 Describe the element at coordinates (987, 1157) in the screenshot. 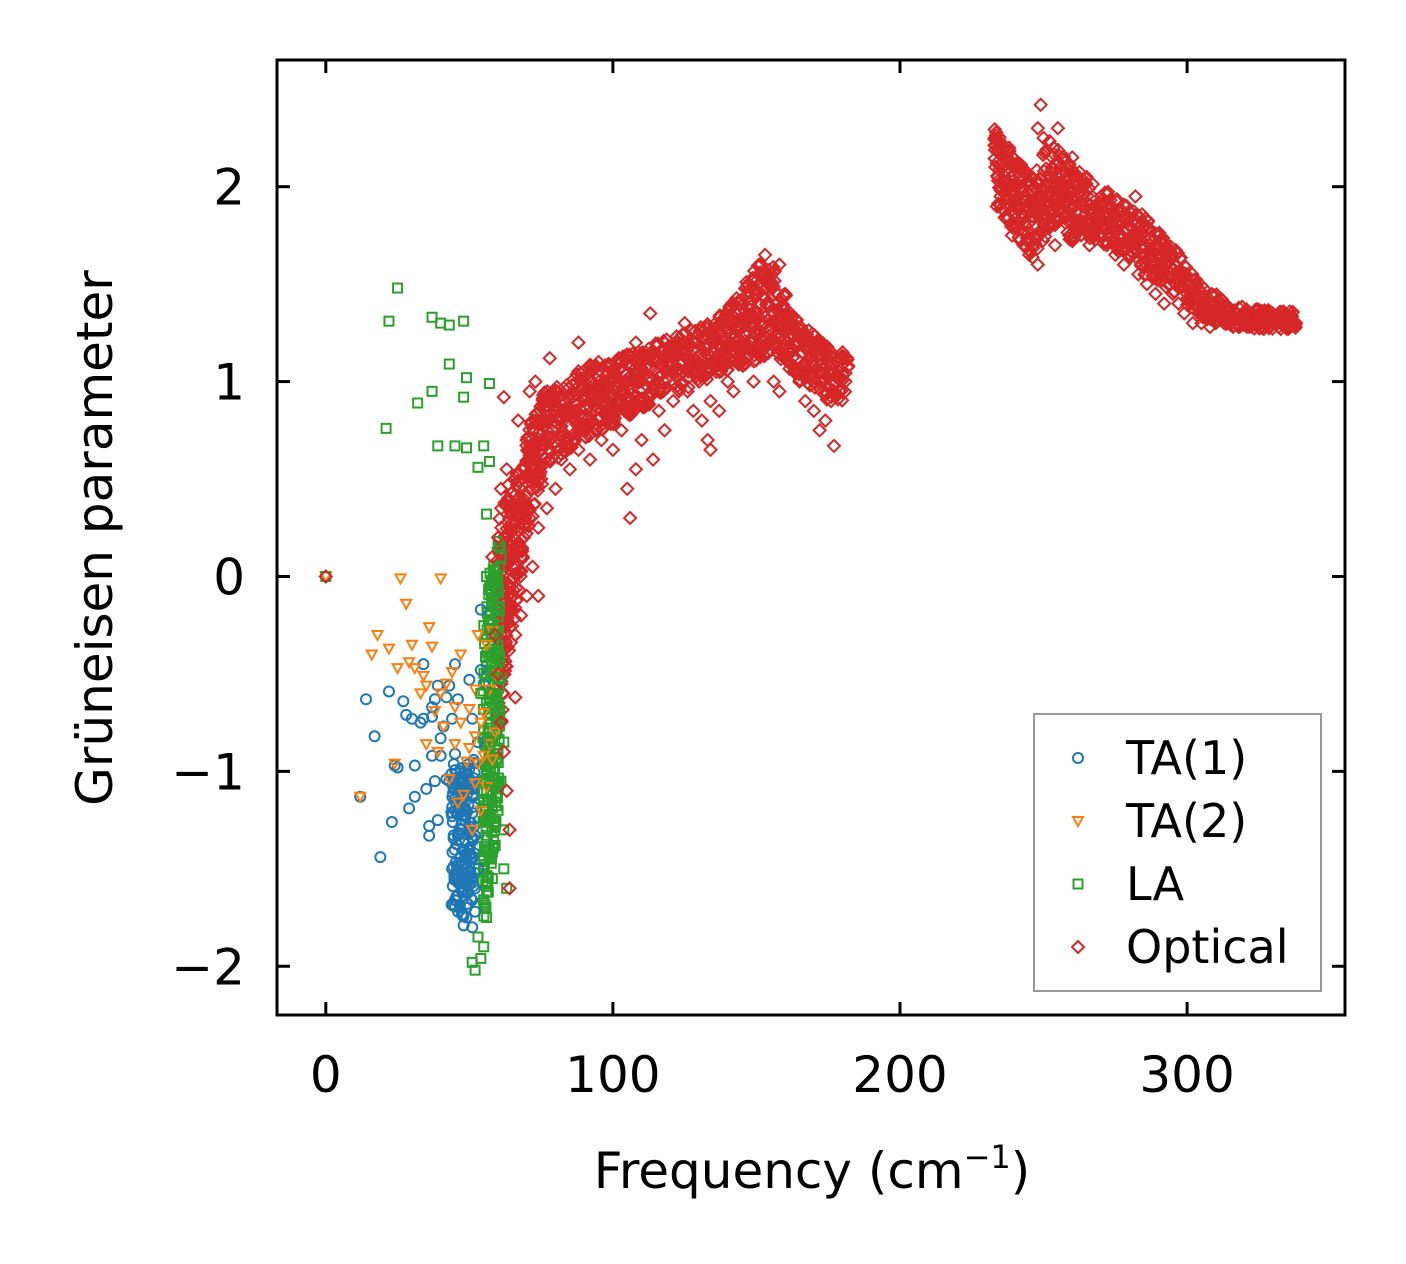

I see `x-axis-label-superscript: −1` at that location.